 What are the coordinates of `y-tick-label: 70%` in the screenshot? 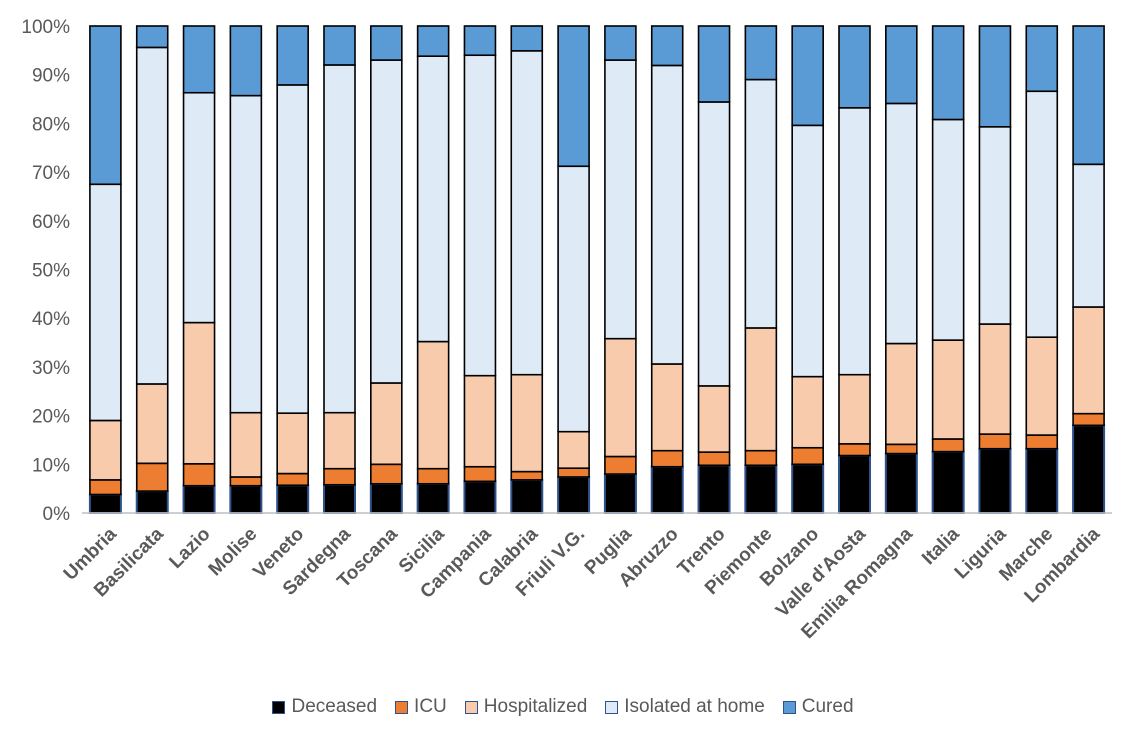 It's located at (51, 173).